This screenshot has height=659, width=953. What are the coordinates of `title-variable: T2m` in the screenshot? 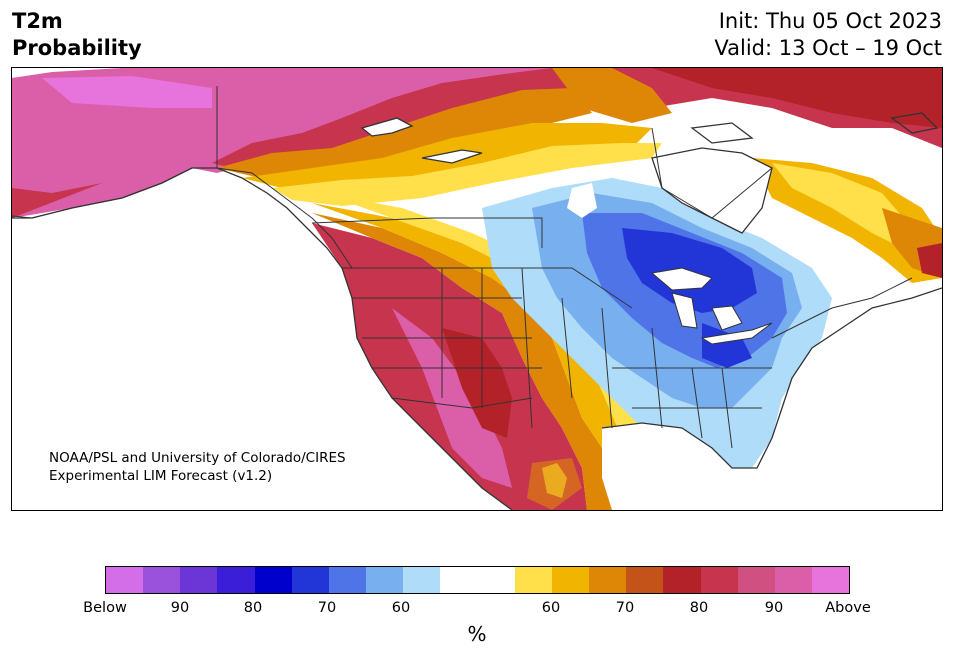 It's located at (37, 21).